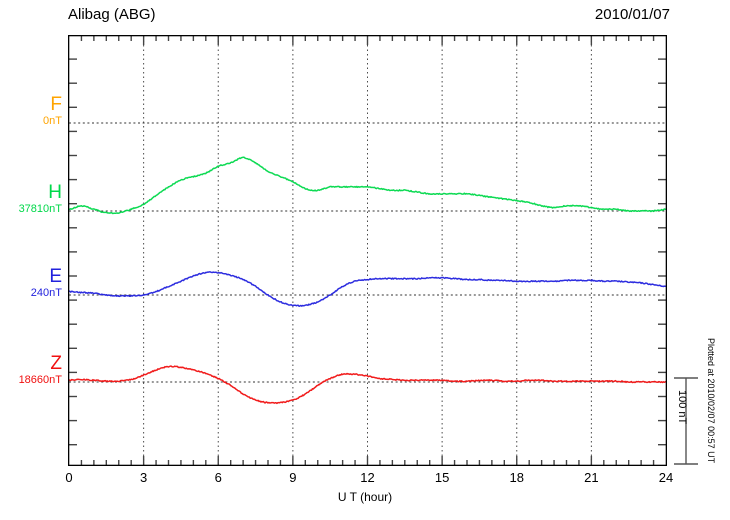 Image resolution: width=730 pixels, height=520 pixels. Describe the element at coordinates (591, 477) in the screenshot. I see `x-tick-label: 21` at that location.